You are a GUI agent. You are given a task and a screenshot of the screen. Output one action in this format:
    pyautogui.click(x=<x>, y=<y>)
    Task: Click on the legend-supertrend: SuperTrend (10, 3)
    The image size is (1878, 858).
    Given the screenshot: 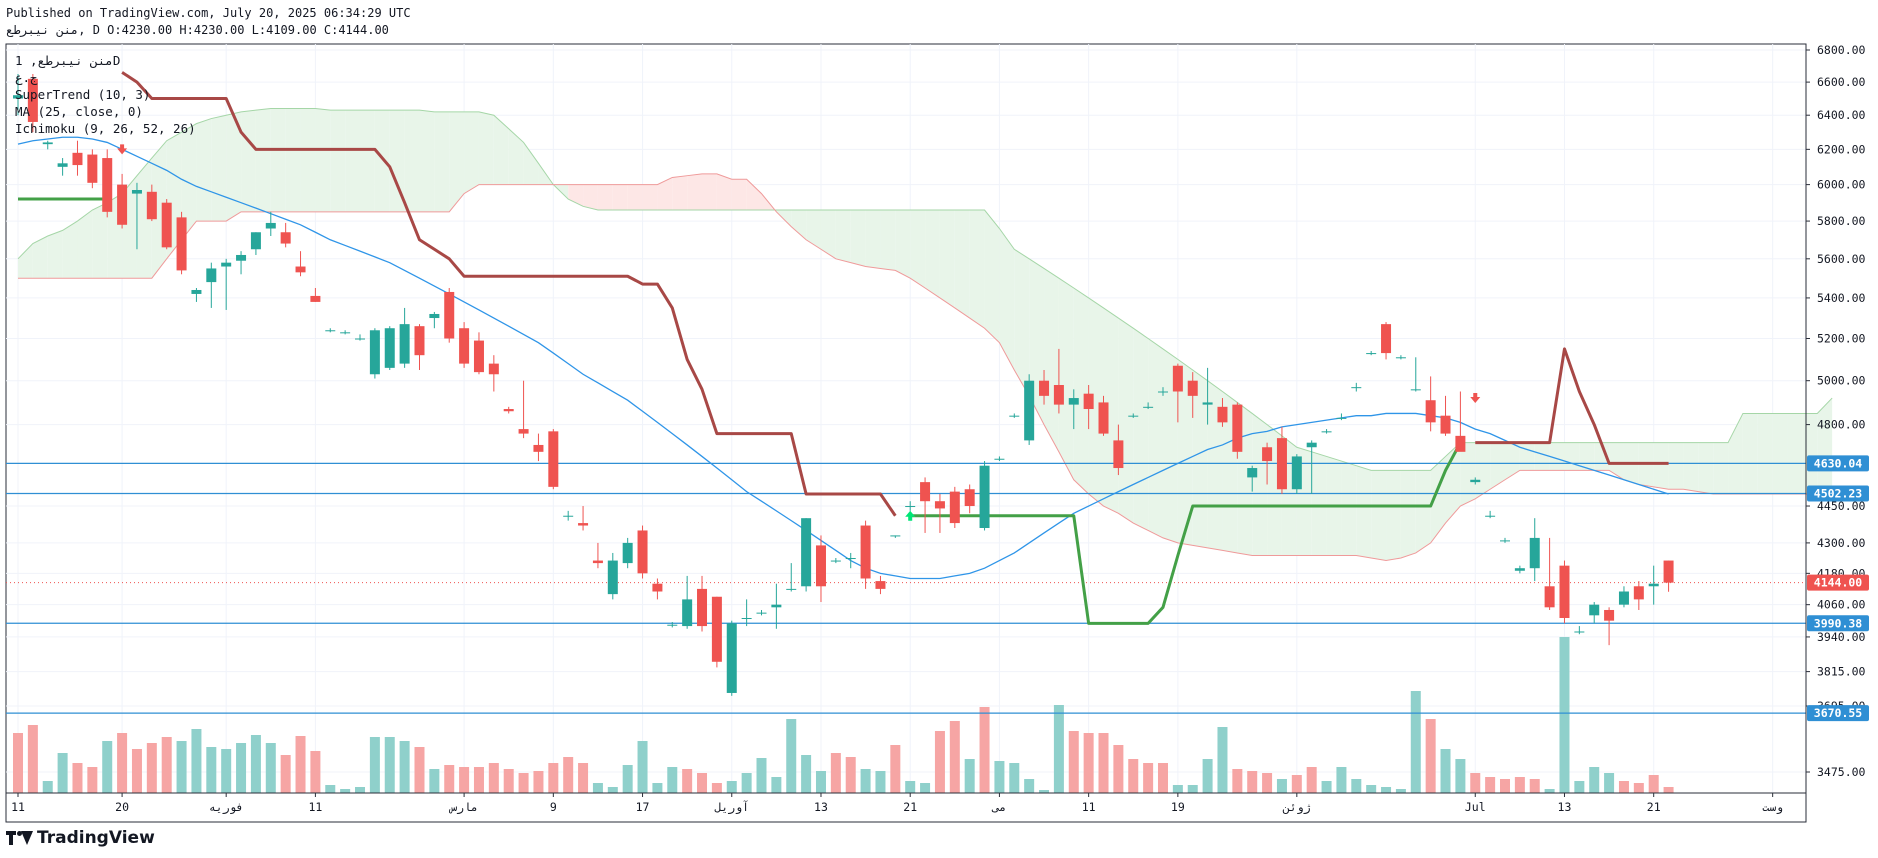 What is the action you would take?
    pyautogui.click(x=83, y=94)
    